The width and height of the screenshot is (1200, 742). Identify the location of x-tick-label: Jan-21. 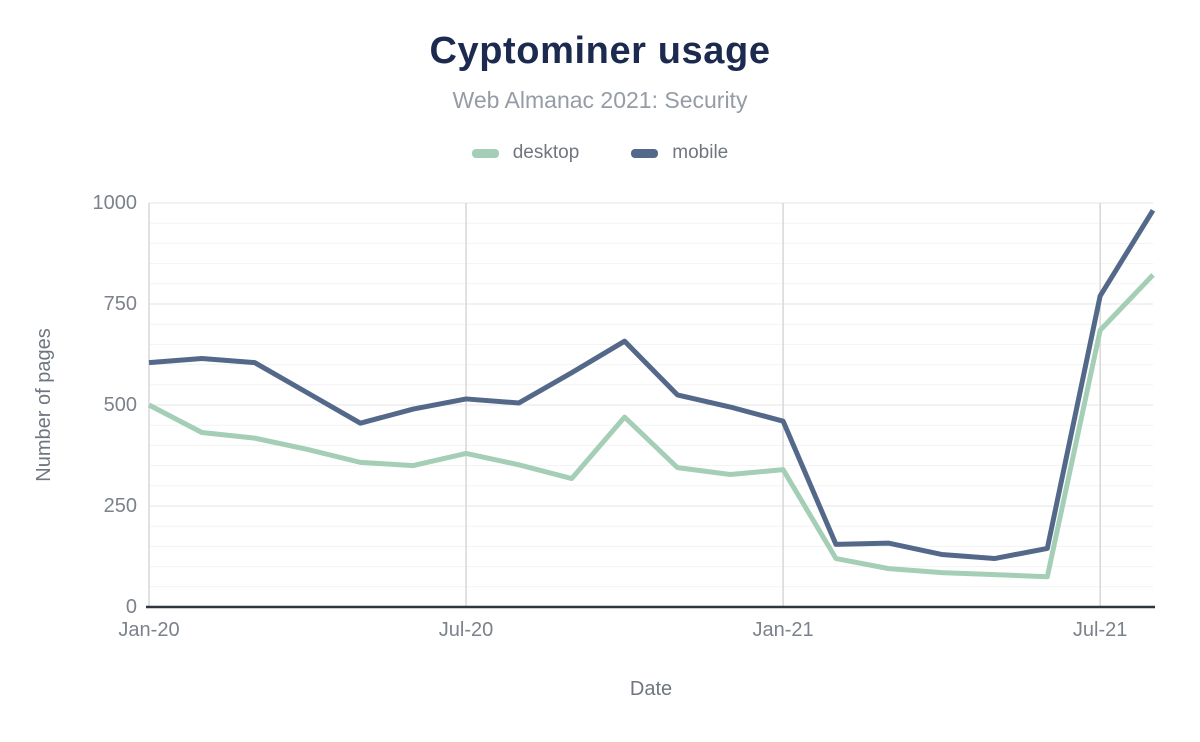
(783, 630).